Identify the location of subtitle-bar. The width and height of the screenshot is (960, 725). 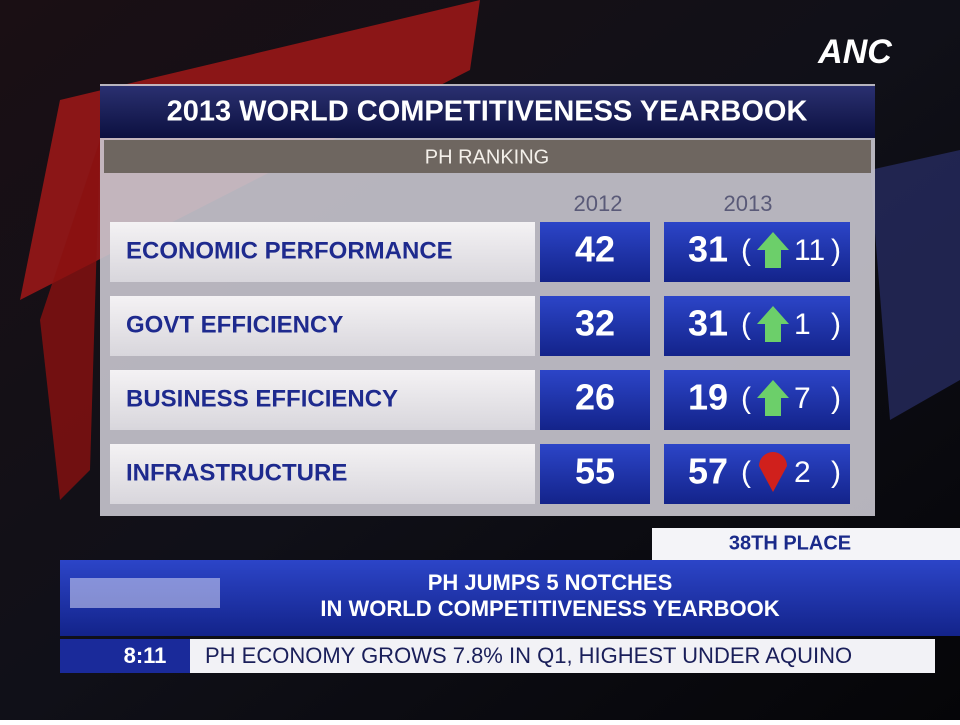
(487, 156).